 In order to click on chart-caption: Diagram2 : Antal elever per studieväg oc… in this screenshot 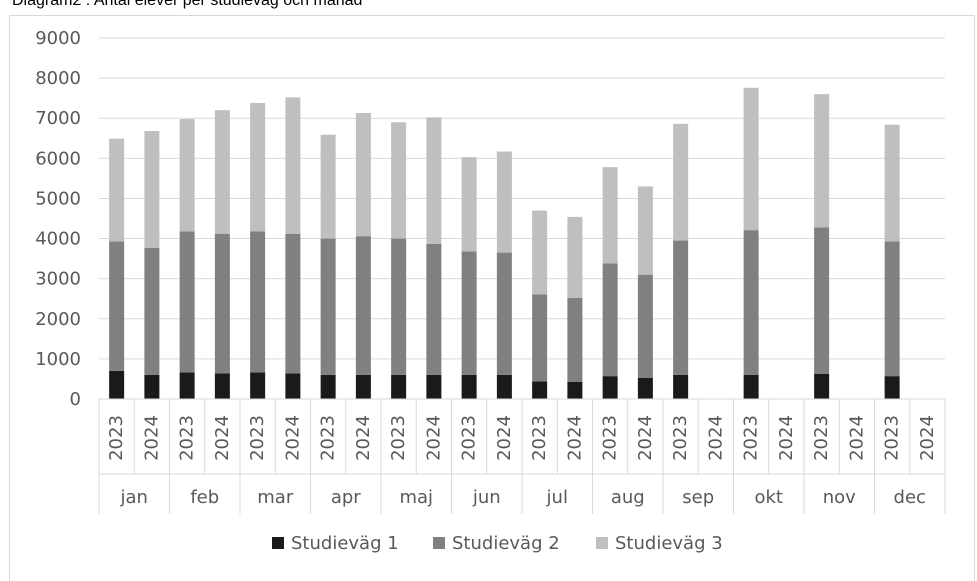, I will do `click(187, 4)`.